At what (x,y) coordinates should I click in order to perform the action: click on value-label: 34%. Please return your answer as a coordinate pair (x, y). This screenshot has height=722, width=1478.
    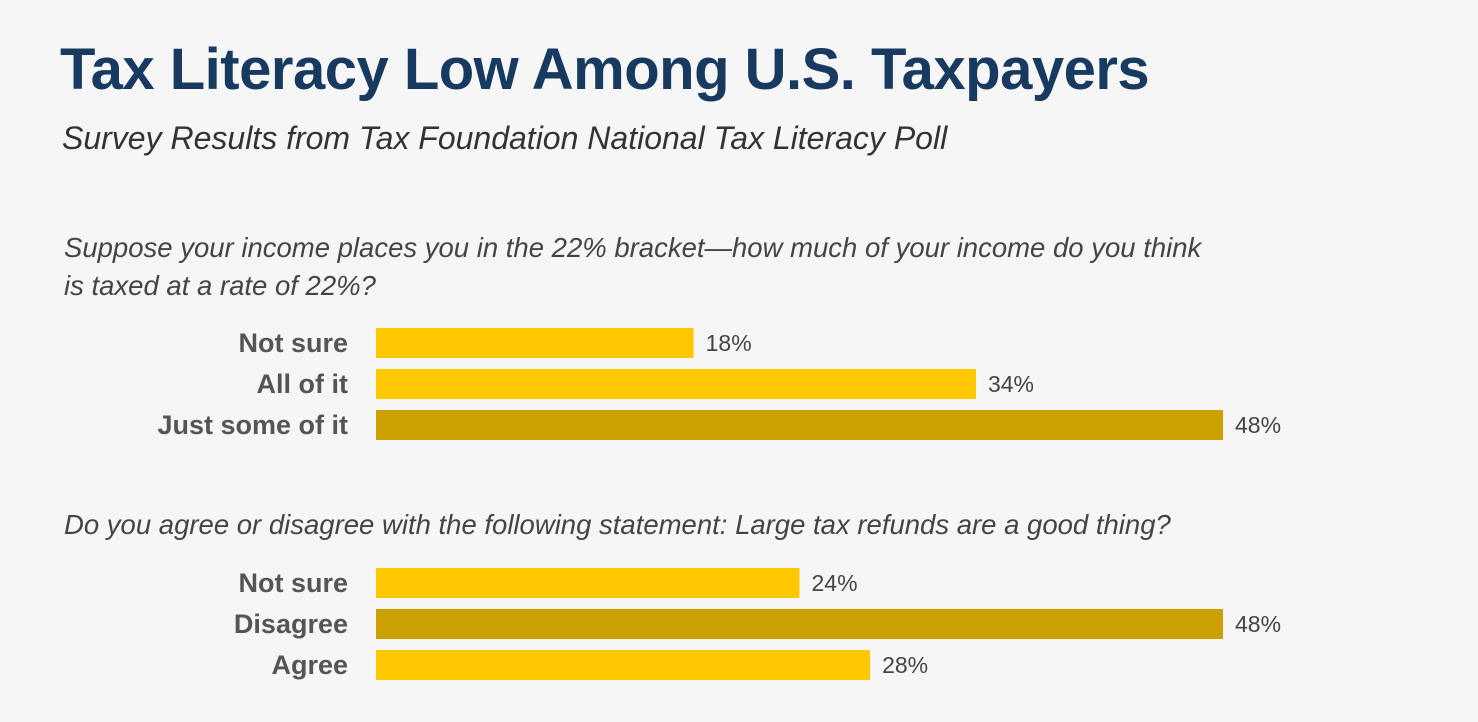
    Looking at the image, I should click on (1011, 384).